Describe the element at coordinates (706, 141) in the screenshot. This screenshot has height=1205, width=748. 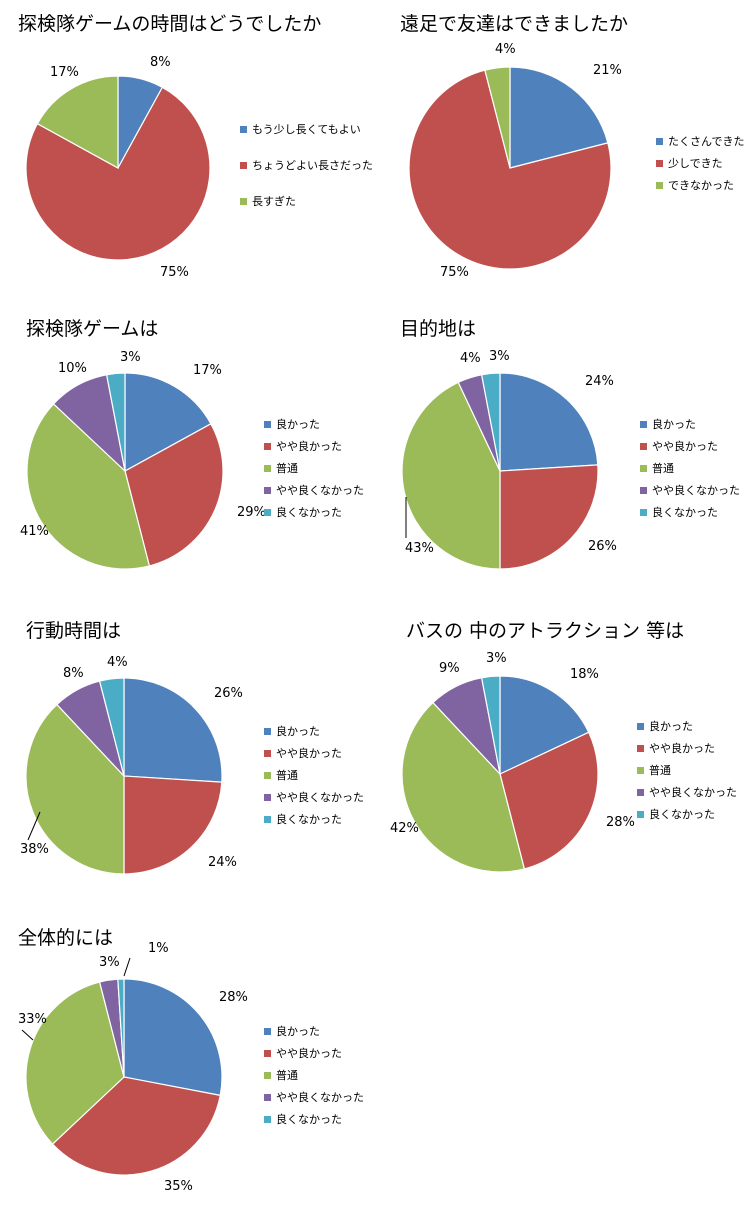
I see `legend-label: たくさんできた` at that location.